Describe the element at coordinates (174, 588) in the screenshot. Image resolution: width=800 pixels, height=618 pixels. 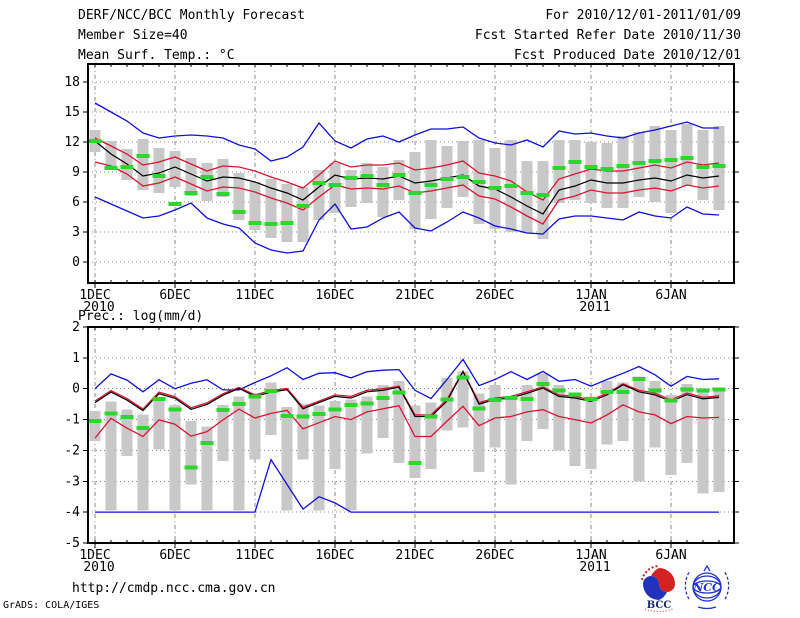
I see `website-url: http://cmdp.ncc.cma.gov.cn` at that location.